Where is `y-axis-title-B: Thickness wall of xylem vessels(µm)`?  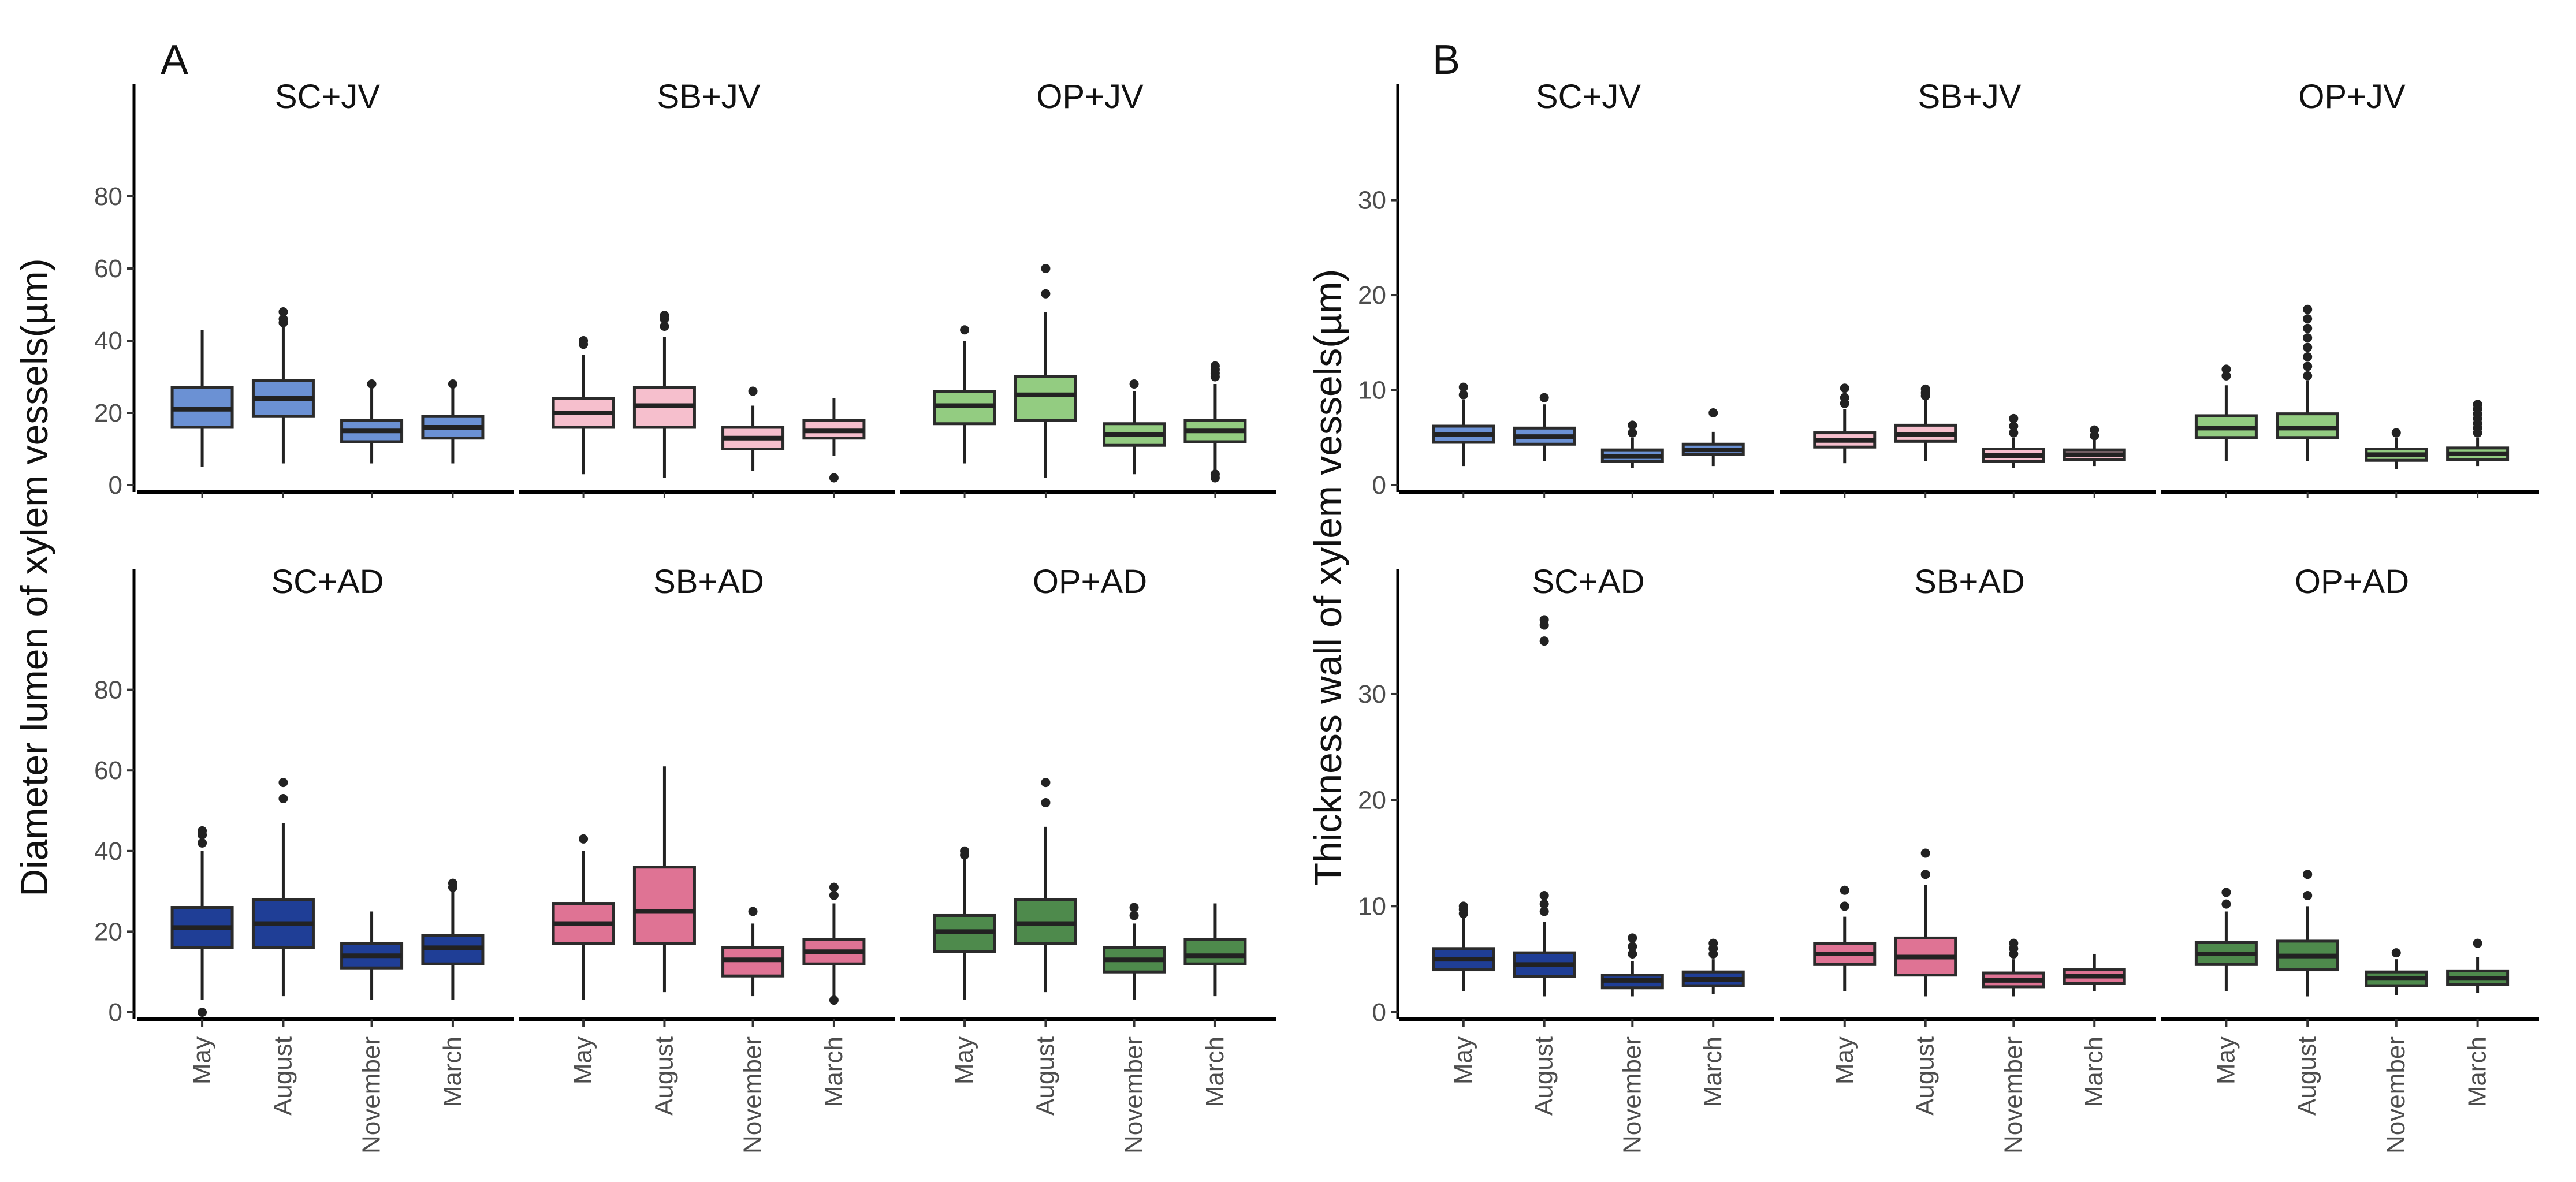 y-axis-title-B: Thickness wall of xylem vessels(µm) is located at coordinates (1328, 578).